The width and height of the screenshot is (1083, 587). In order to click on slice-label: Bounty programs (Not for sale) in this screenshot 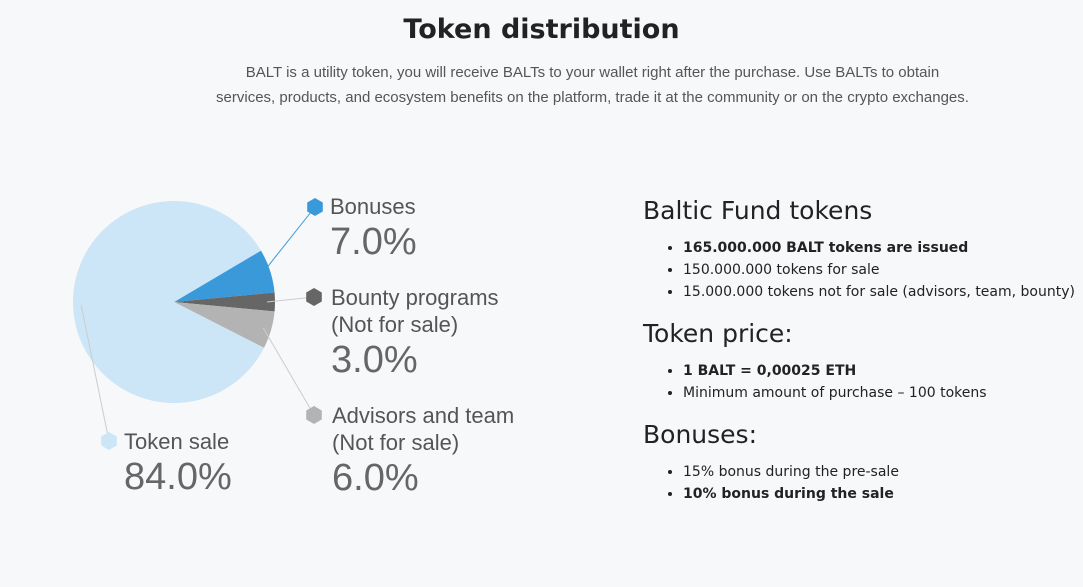, I will do `click(415, 311)`.